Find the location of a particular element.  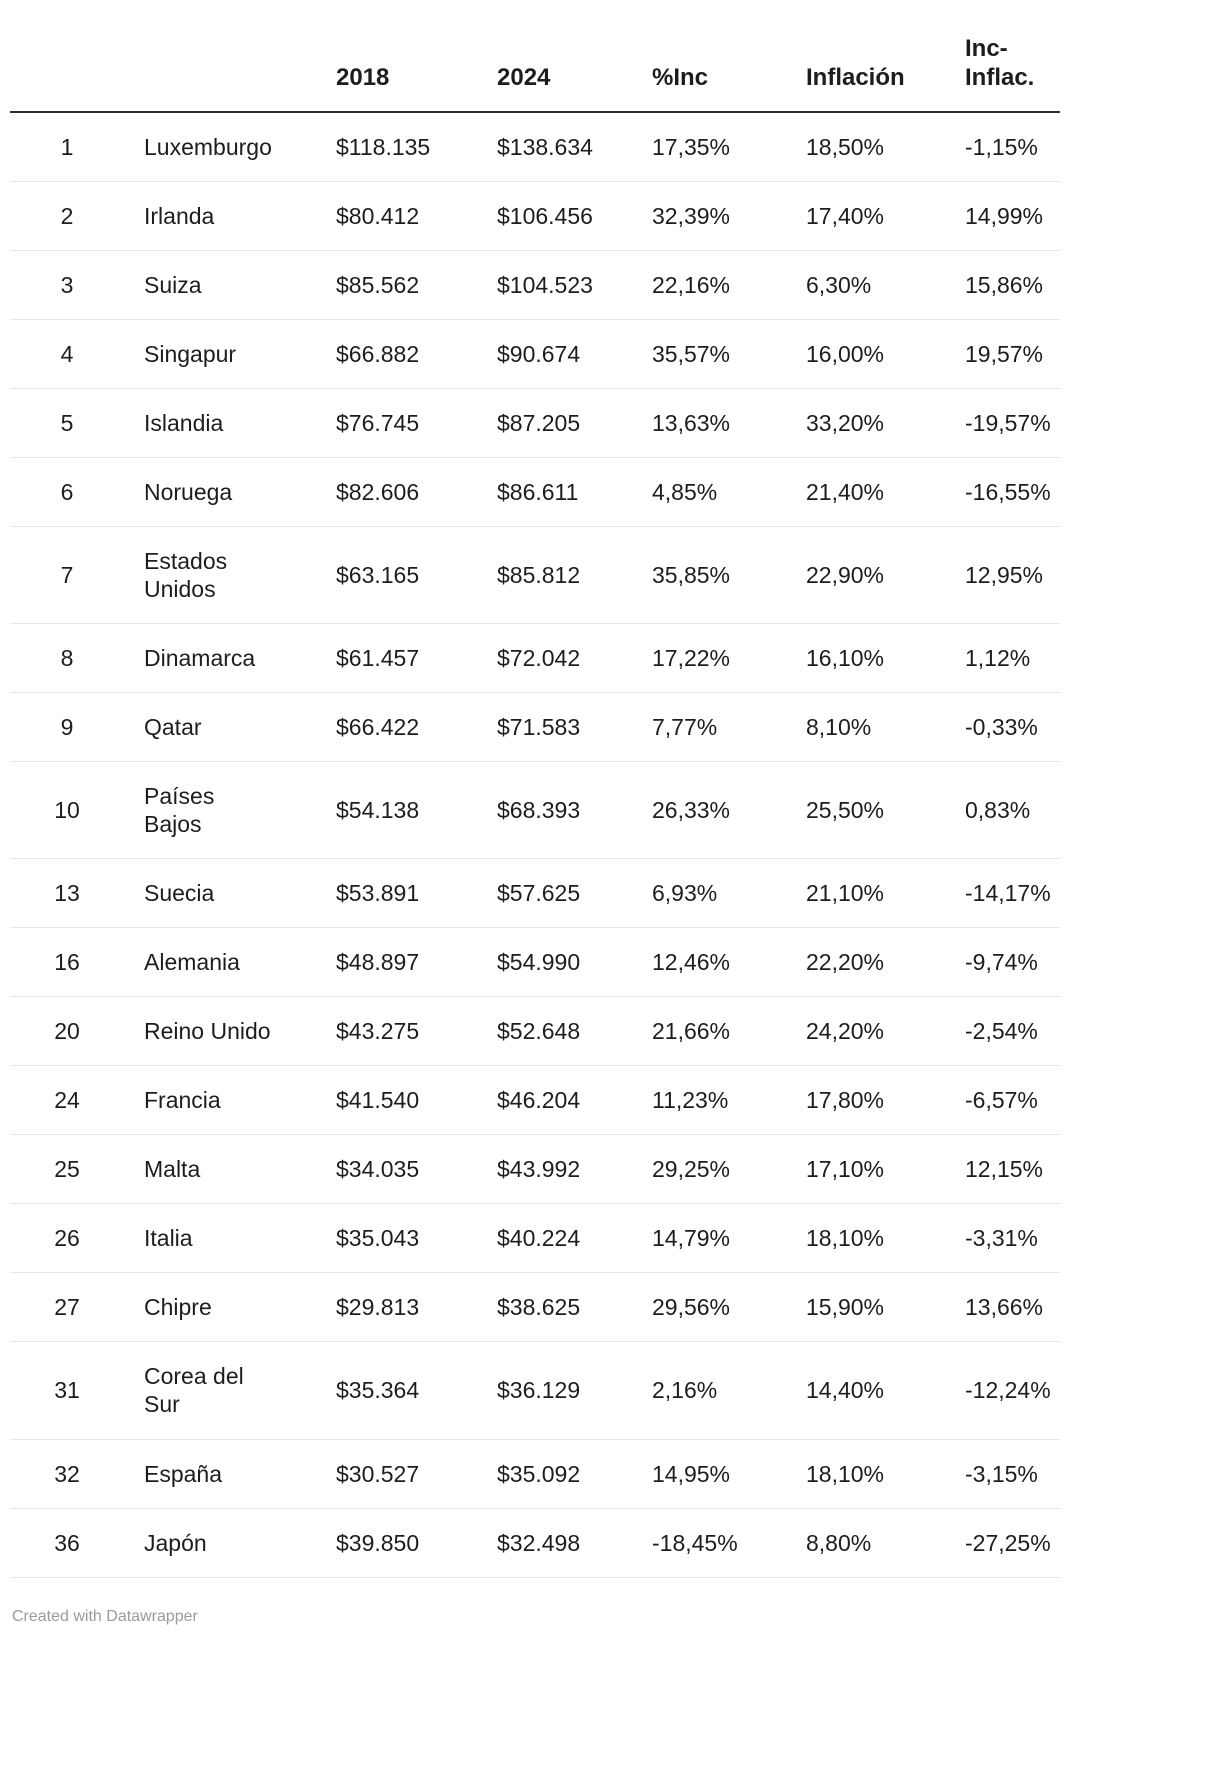

value-2018-cell: $35.043 is located at coordinates (402, 1238).